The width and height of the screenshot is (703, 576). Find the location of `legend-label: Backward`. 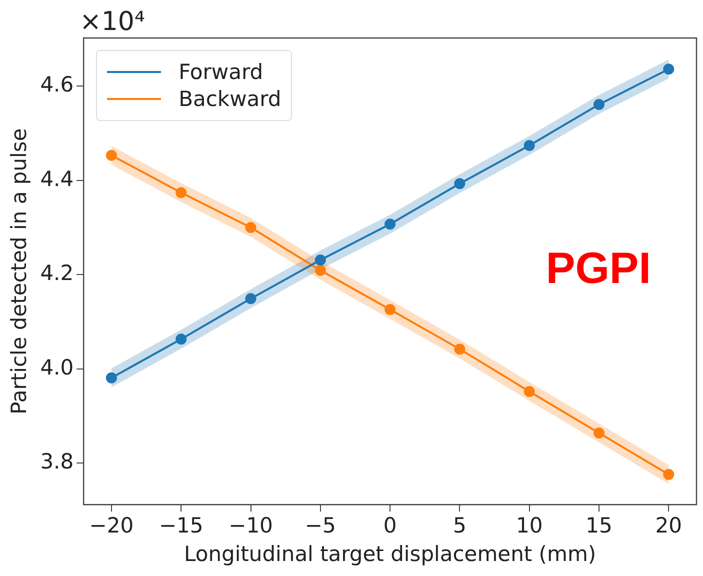

legend-label: Backward is located at coordinates (230, 99).